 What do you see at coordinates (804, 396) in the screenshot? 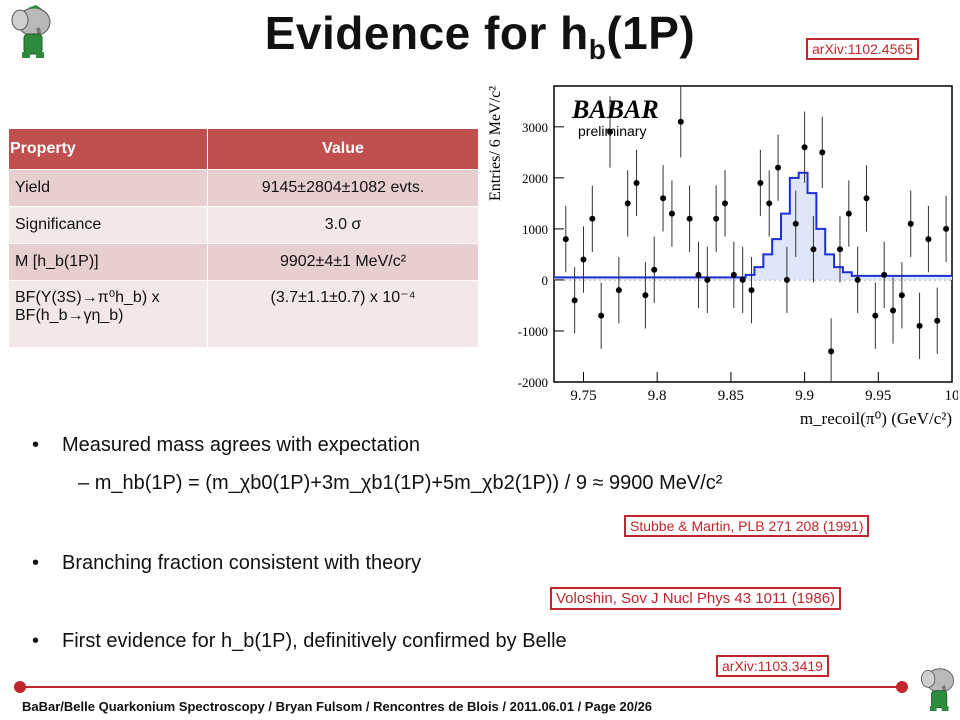
I see `x-tick-label: 9.9` at bounding box center [804, 396].